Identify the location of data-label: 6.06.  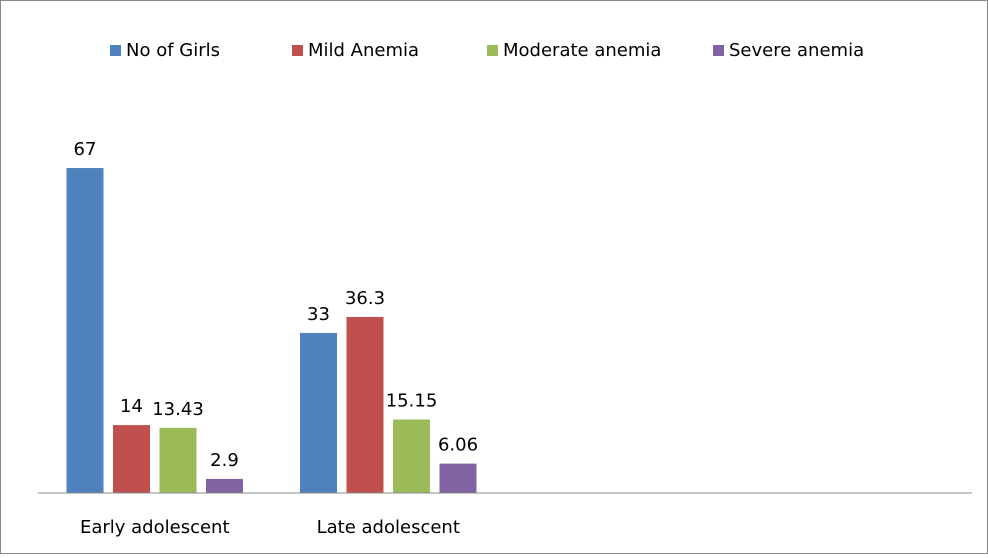
(458, 445).